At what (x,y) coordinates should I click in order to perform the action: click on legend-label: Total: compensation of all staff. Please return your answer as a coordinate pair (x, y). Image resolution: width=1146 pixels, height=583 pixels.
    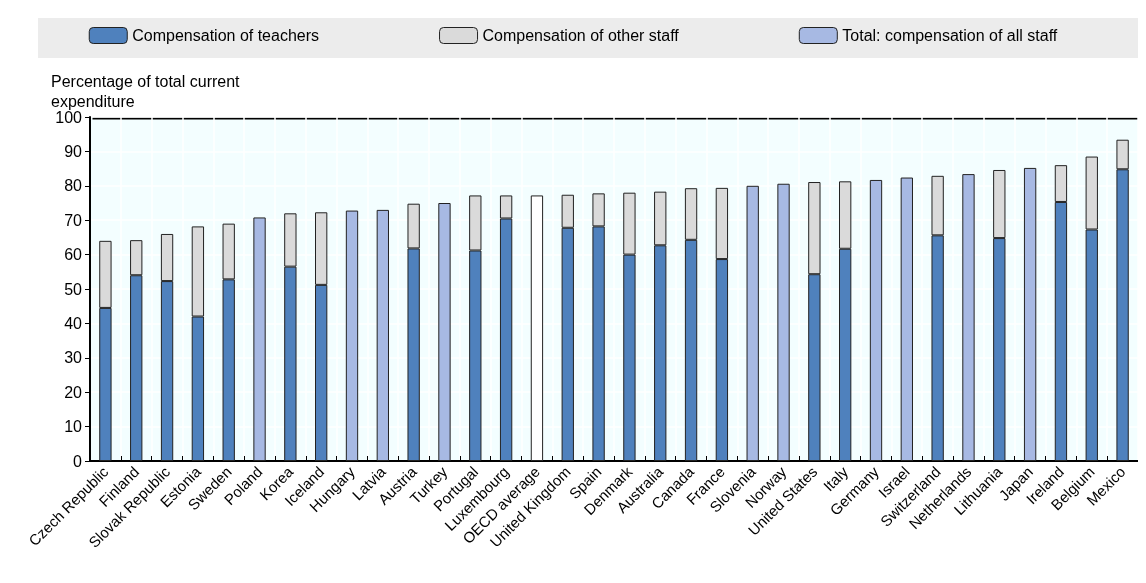
    Looking at the image, I should click on (950, 35).